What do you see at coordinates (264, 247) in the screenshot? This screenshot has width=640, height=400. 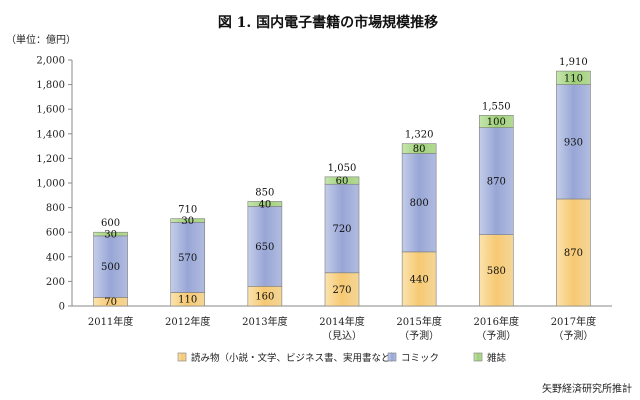 I see `data-label: 650` at bounding box center [264, 247].